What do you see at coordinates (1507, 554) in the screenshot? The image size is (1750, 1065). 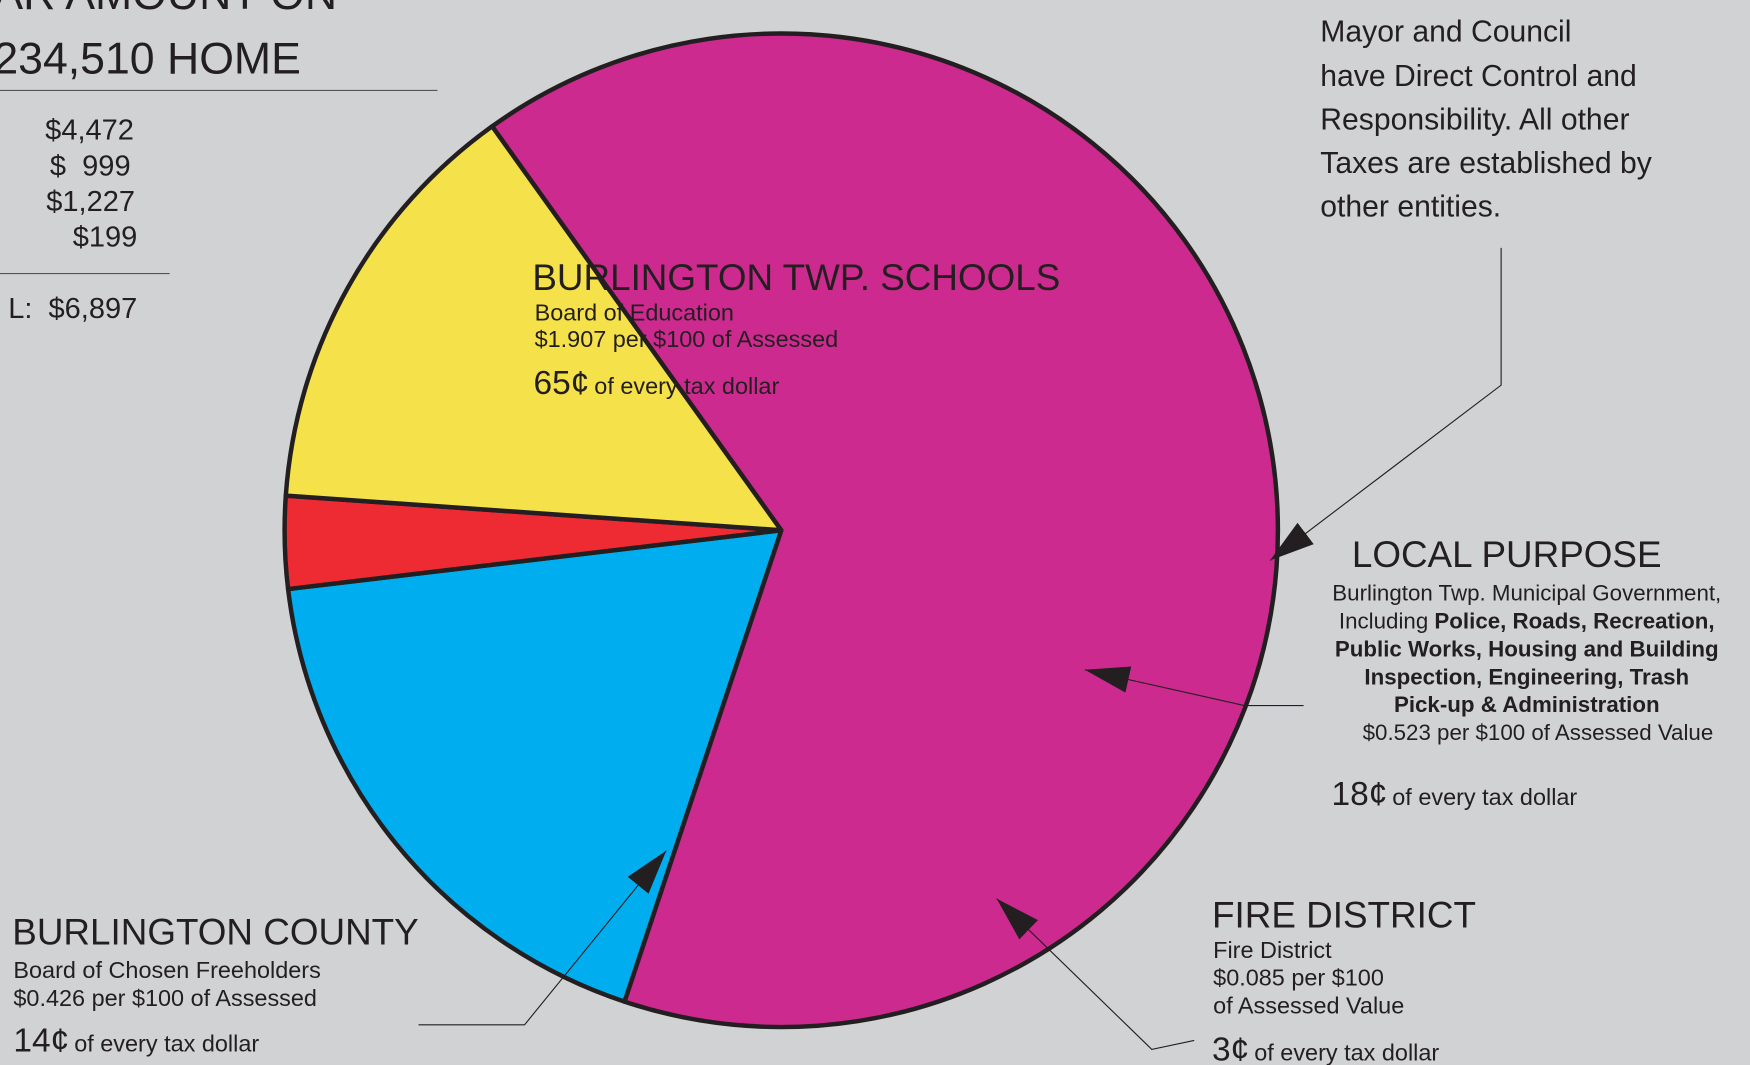 I see `slice-title: LOCAL PURPOSE` at bounding box center [1507, 554].